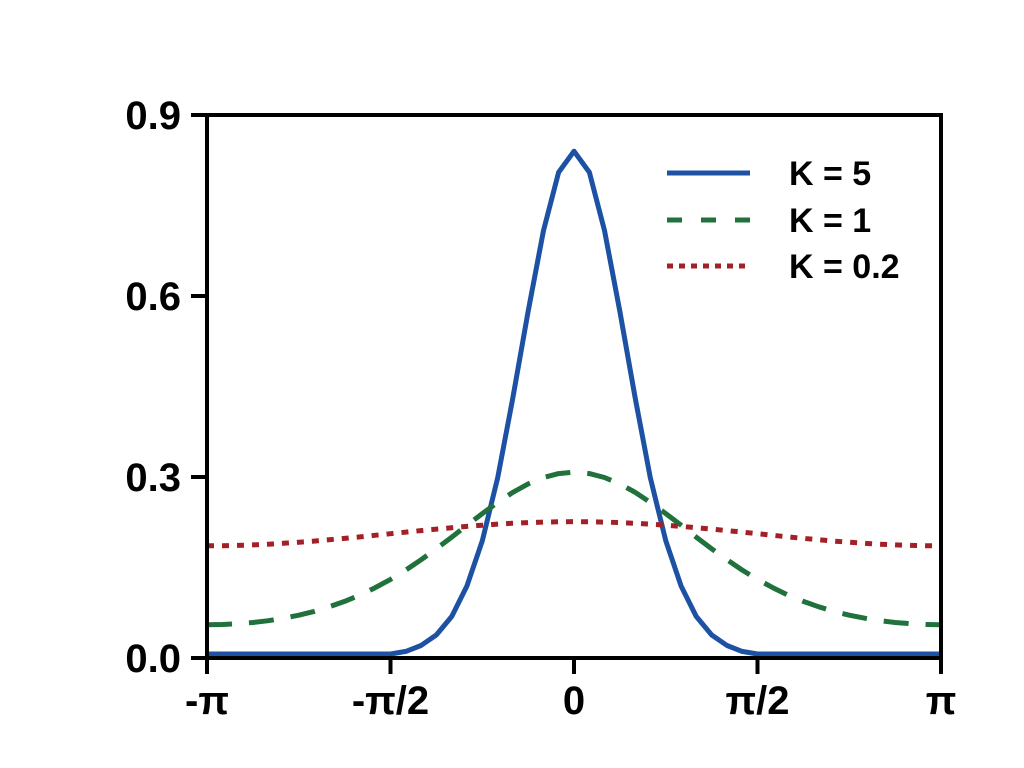 The width and height of the screenshot is (1024, 768). Describe the element at coordinates (153, 297) in the screenshot. I see `y-tick-label-0-6: 0.6` at that location.